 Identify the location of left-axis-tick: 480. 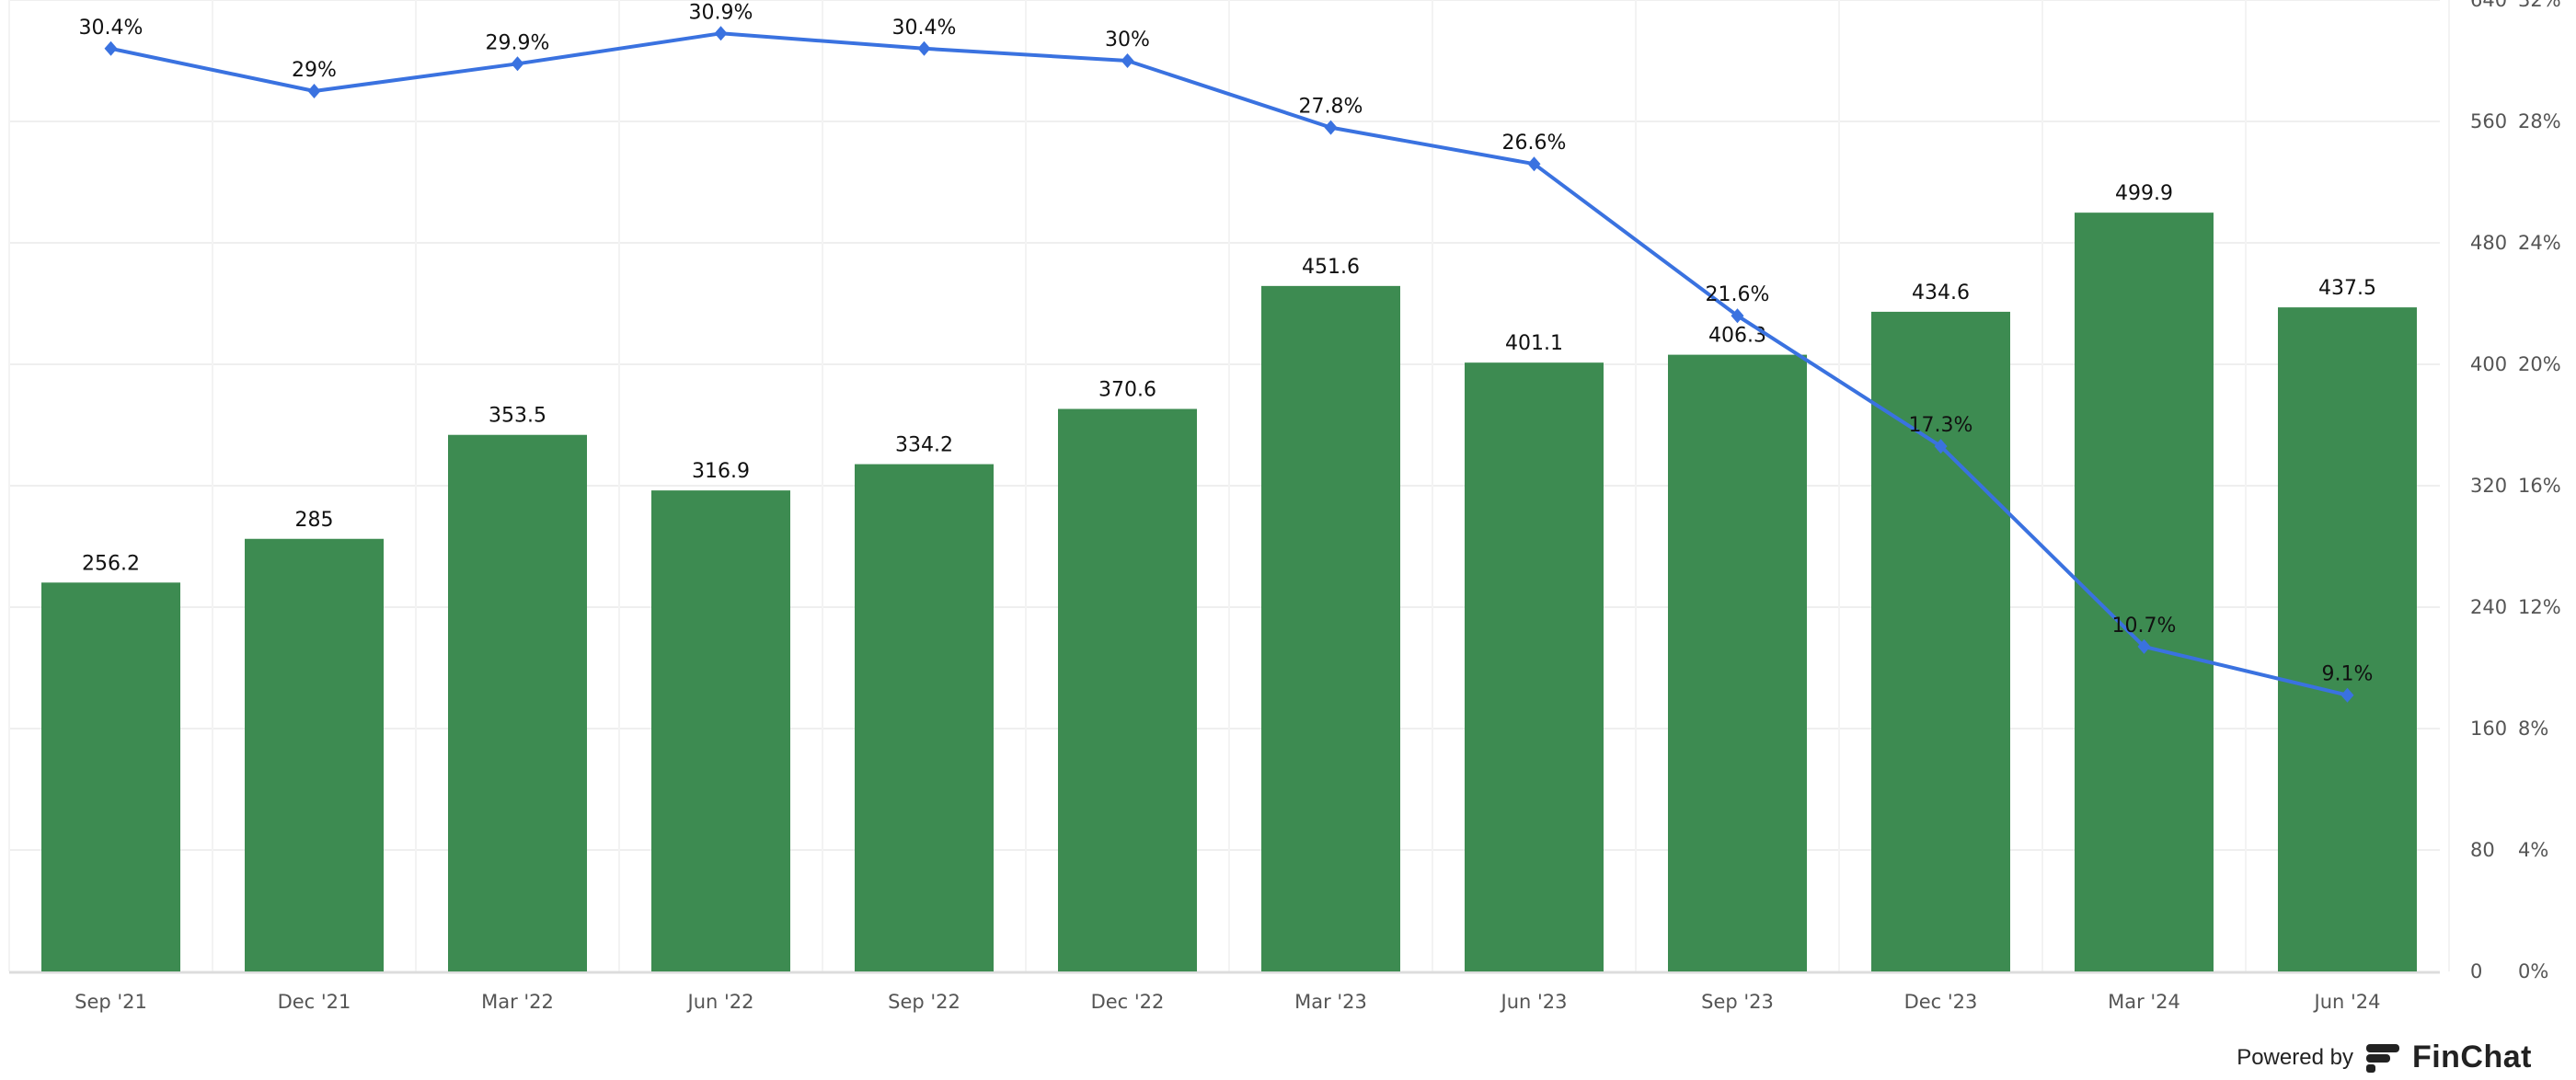
(2488, 243).